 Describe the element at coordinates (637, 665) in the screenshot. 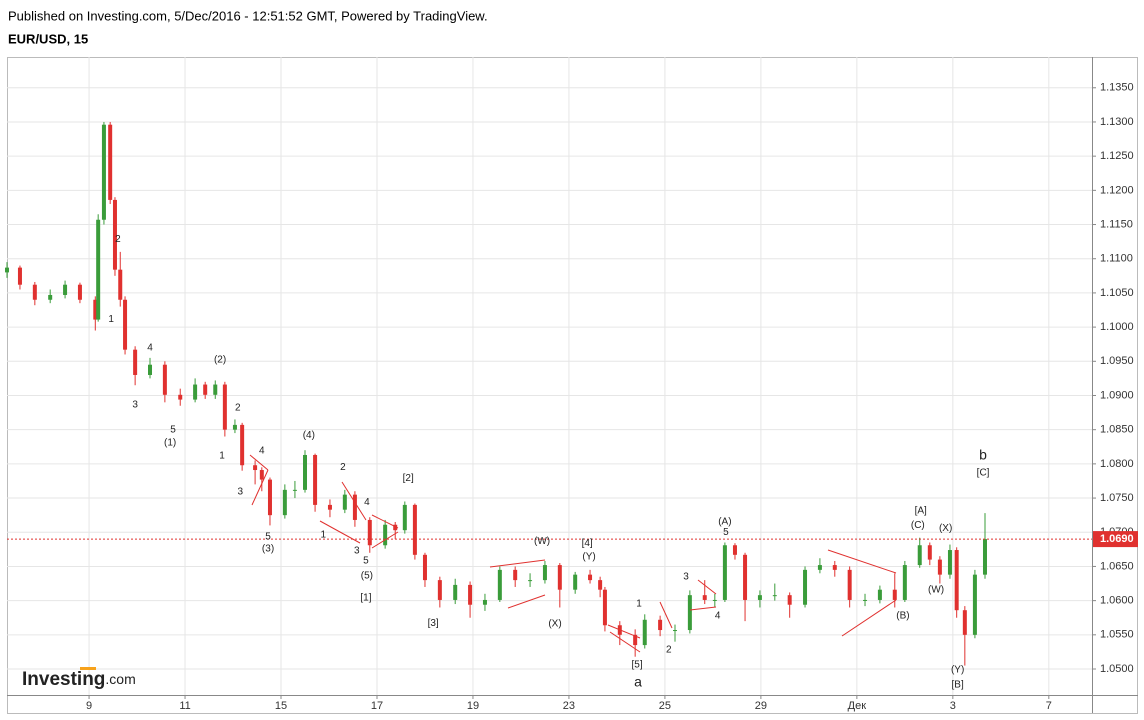

I see `wave-label: [5]` at that location.